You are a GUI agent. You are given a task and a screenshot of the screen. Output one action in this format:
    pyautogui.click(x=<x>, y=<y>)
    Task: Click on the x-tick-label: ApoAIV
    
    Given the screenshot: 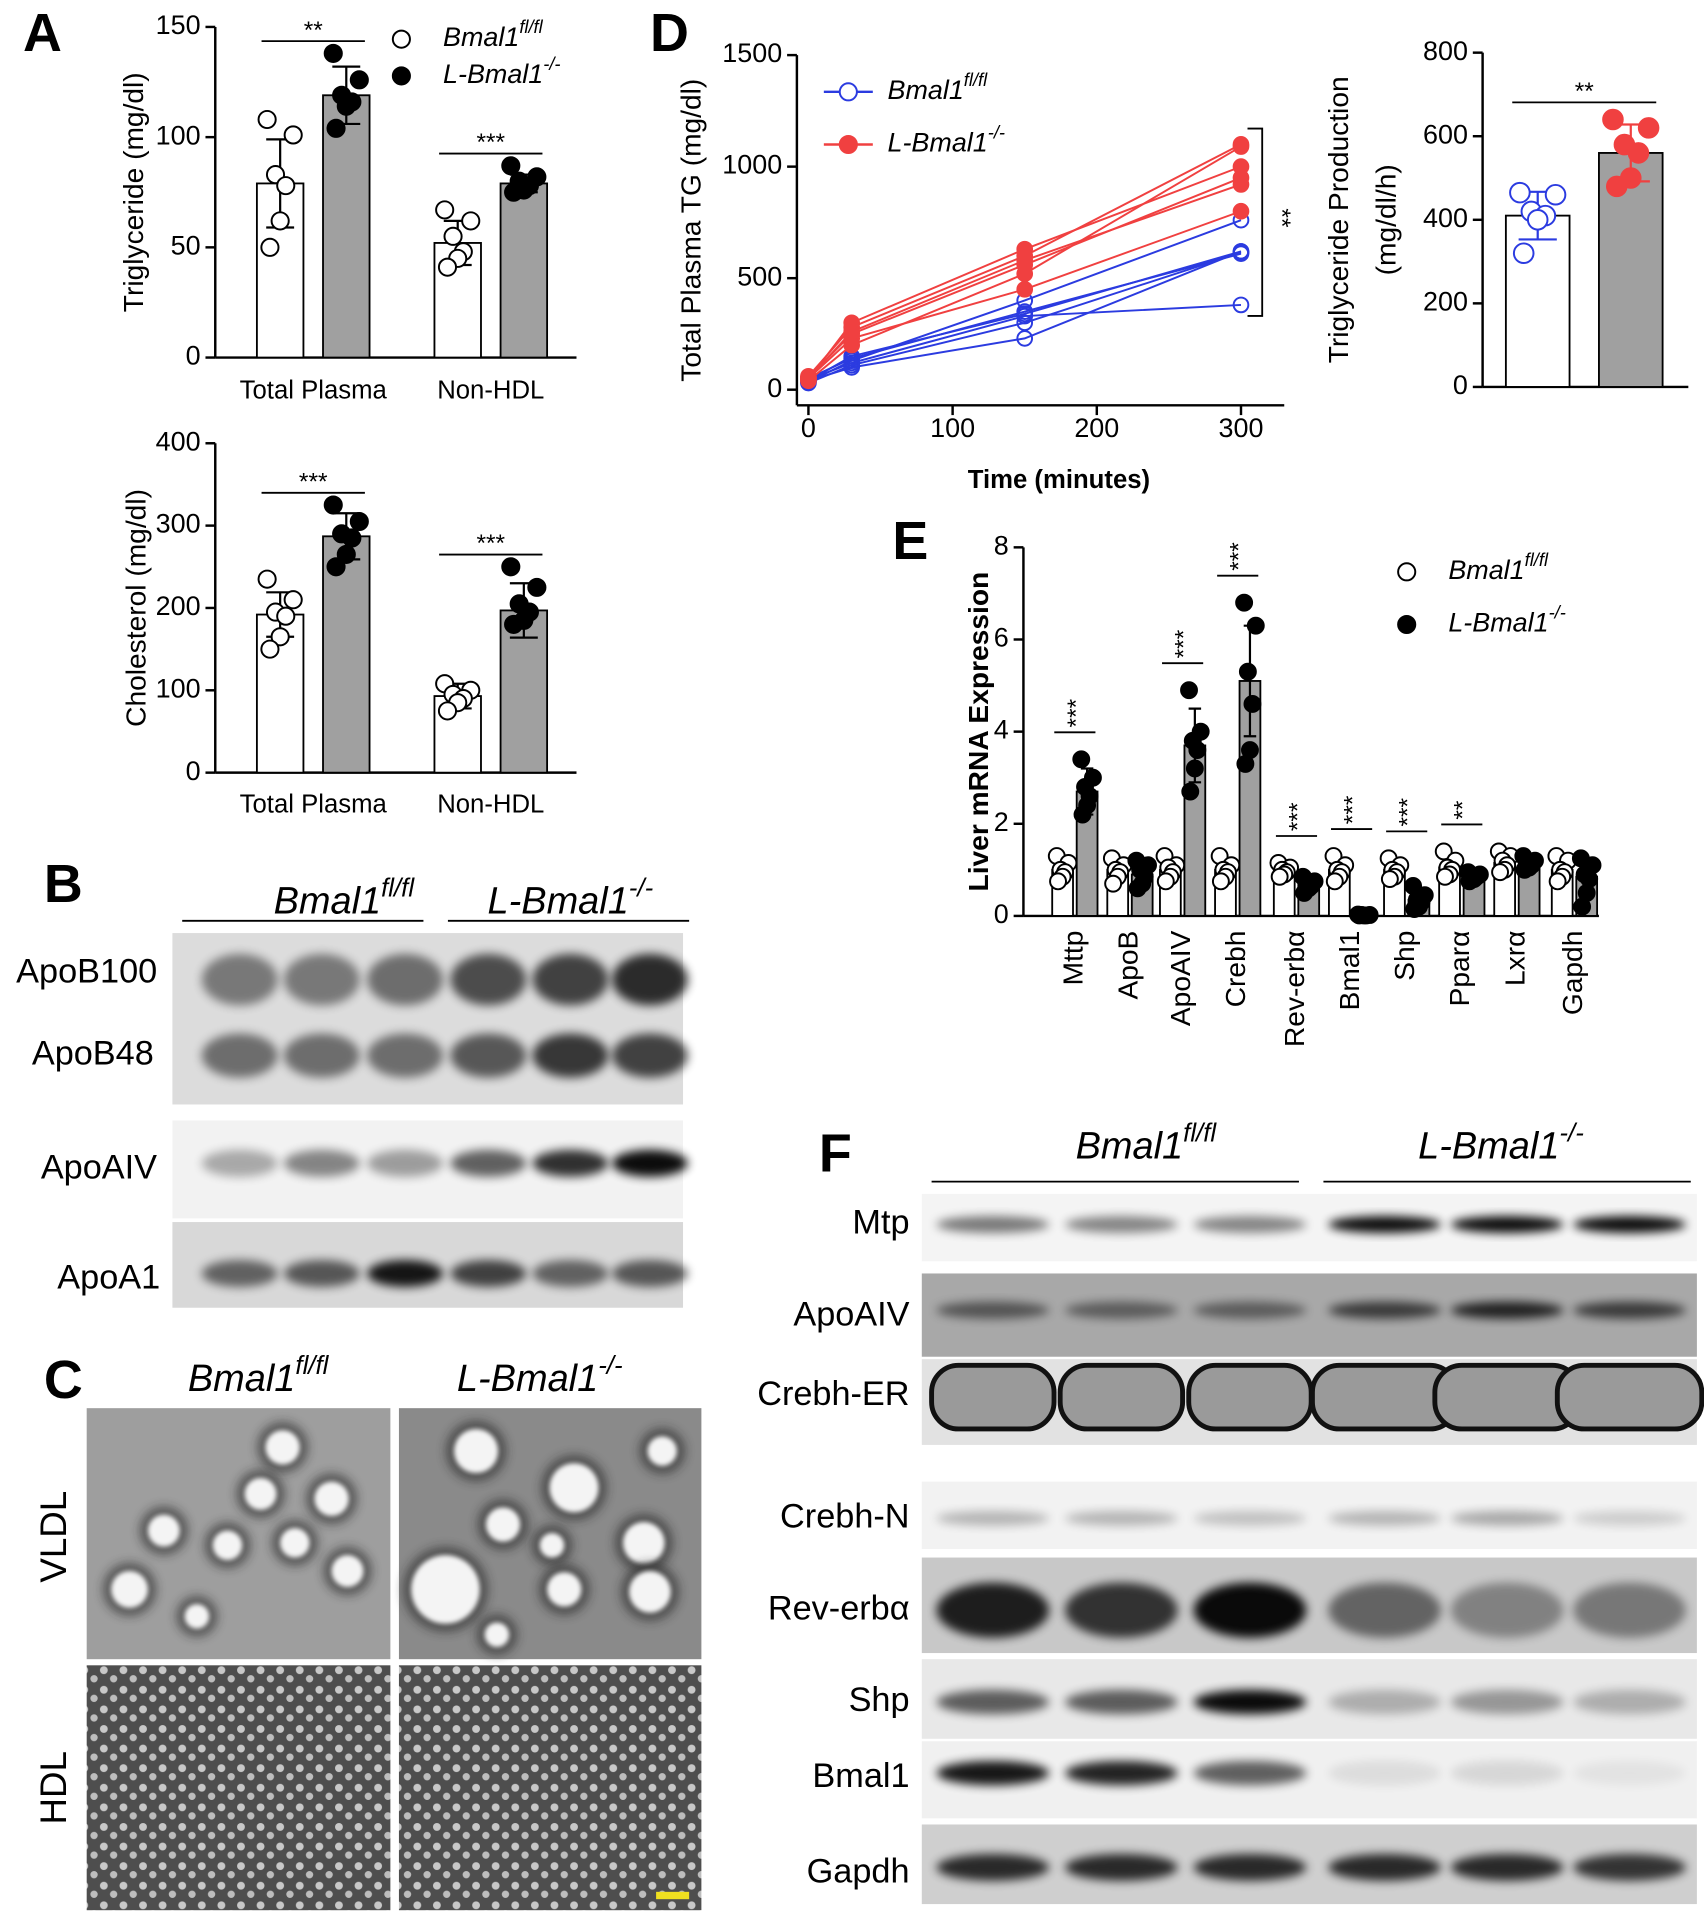 What is the action you would take?
    pyautogui.click(x=1180, y=978)
    